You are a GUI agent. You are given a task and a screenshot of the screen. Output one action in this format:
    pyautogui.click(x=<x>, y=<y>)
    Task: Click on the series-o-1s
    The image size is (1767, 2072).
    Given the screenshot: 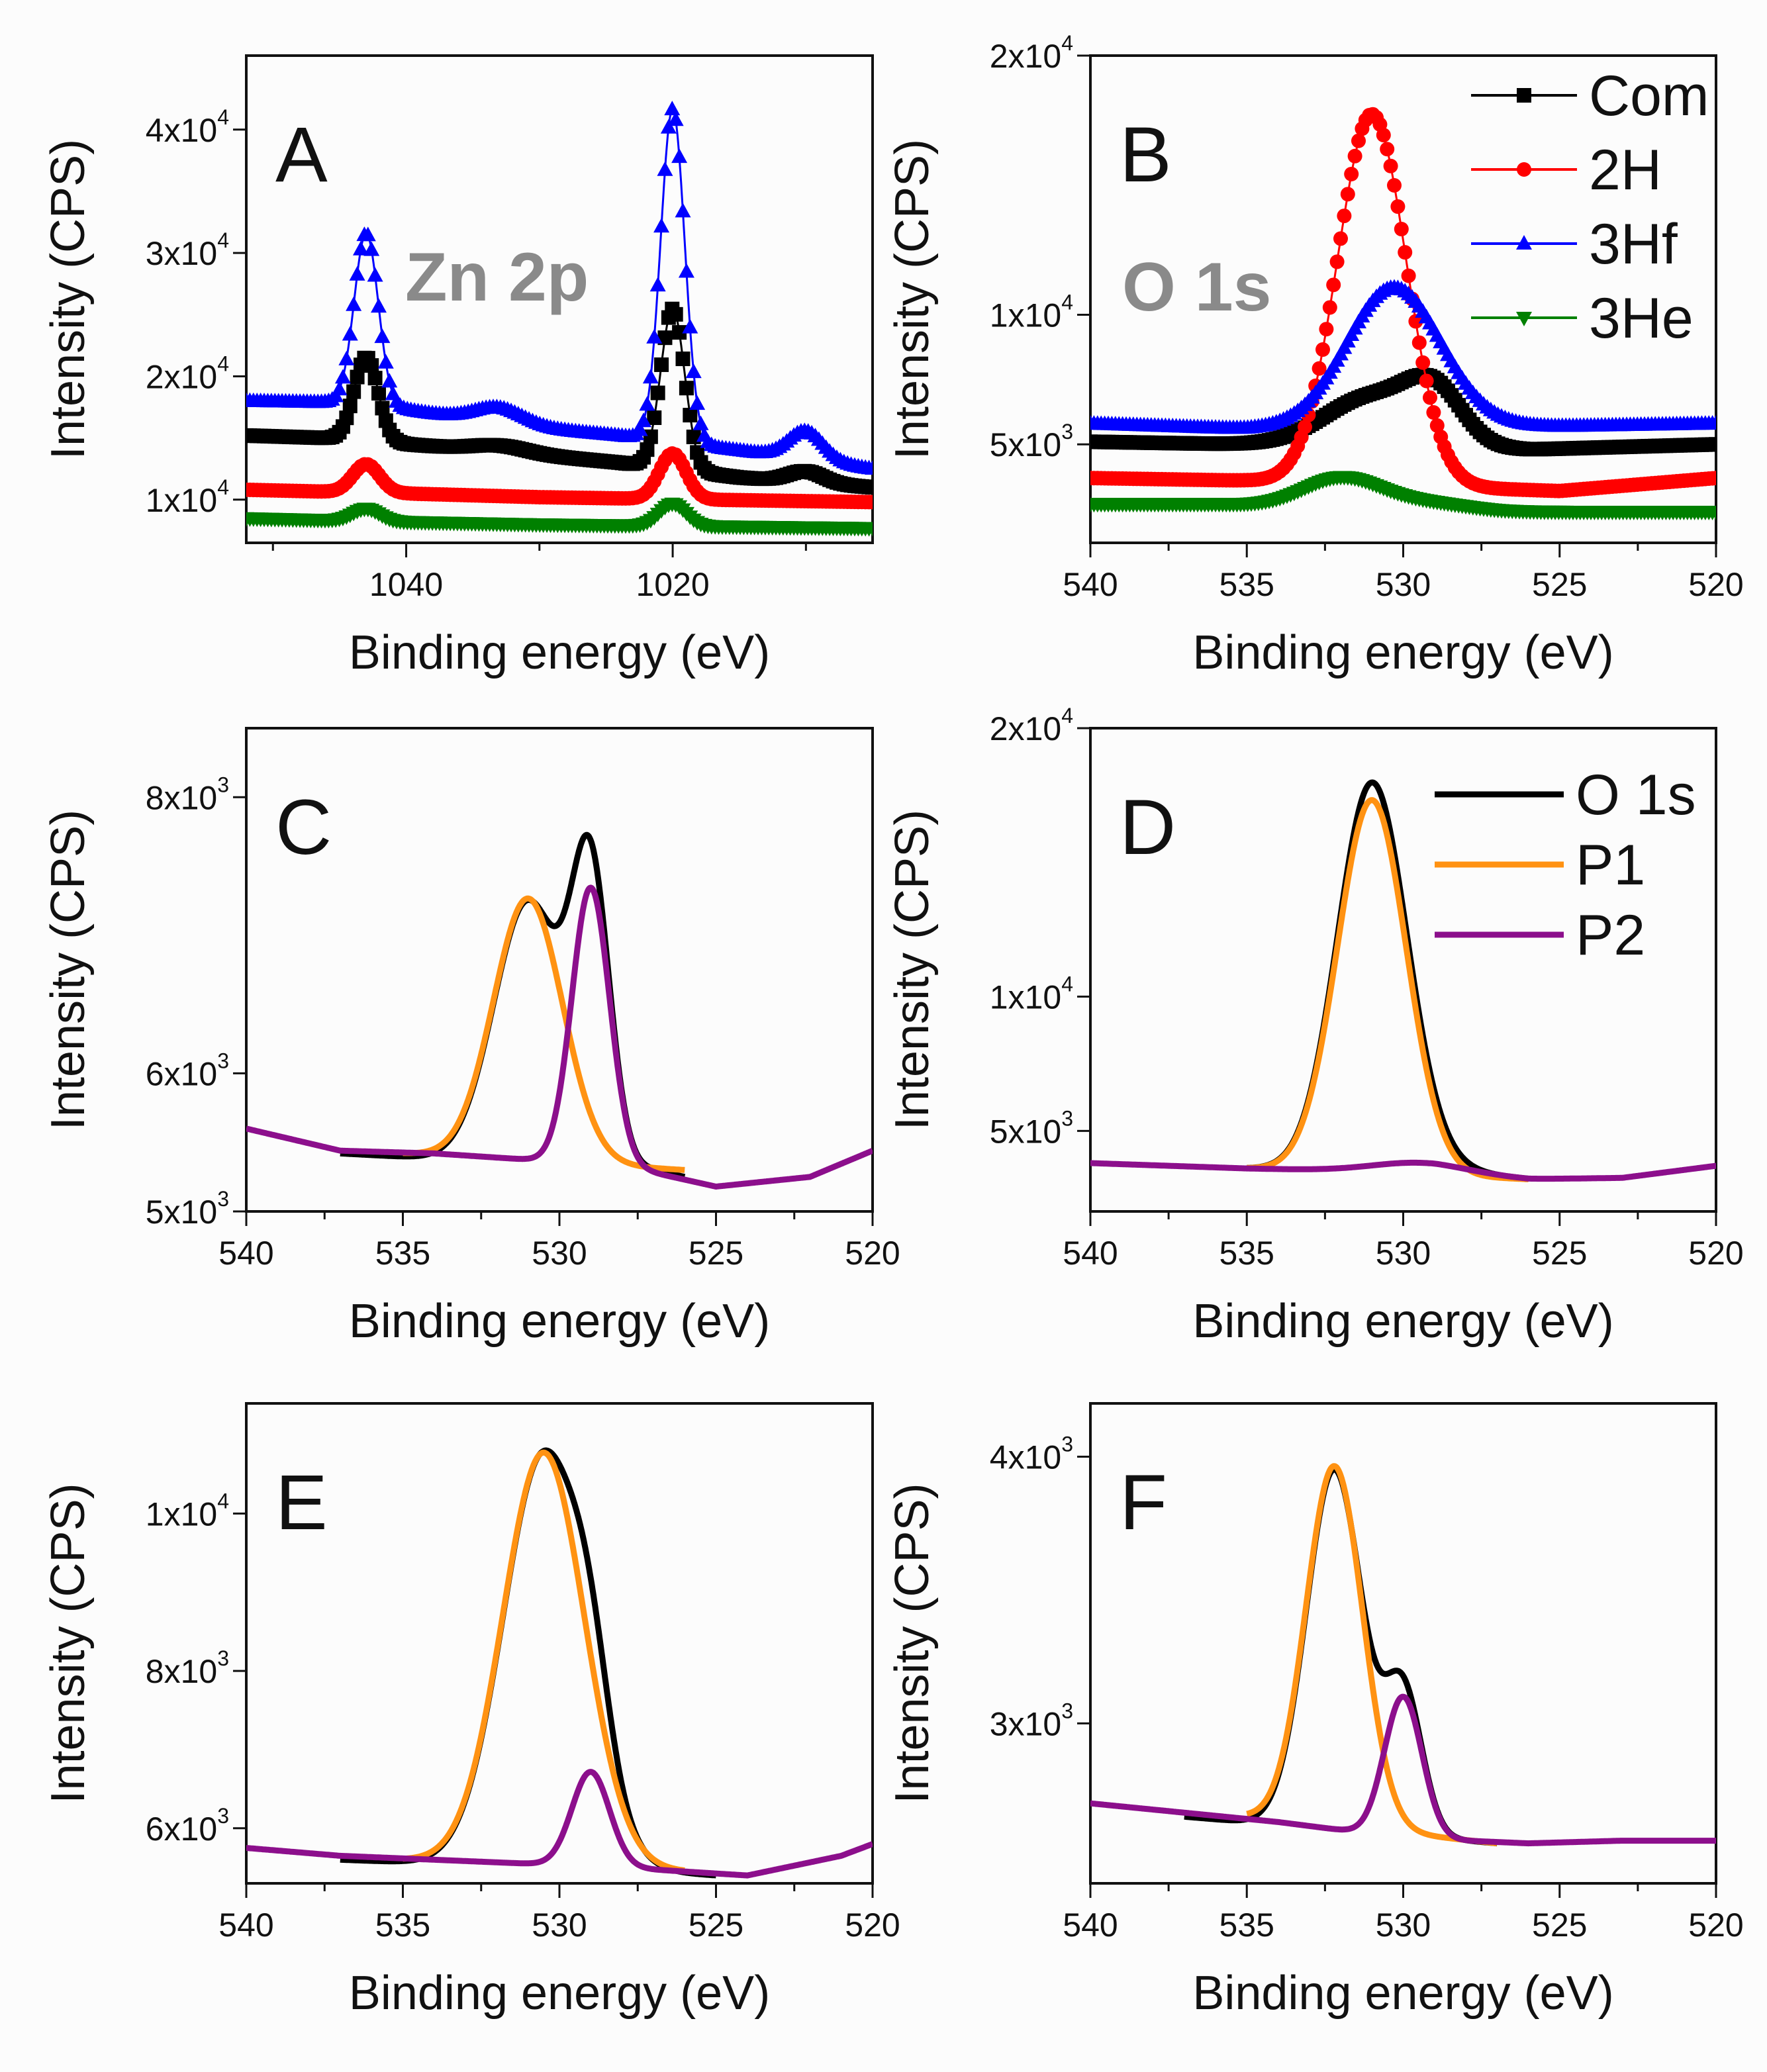 What is the action you would take?
    pyautogui.click(x=512, y=1005)
    